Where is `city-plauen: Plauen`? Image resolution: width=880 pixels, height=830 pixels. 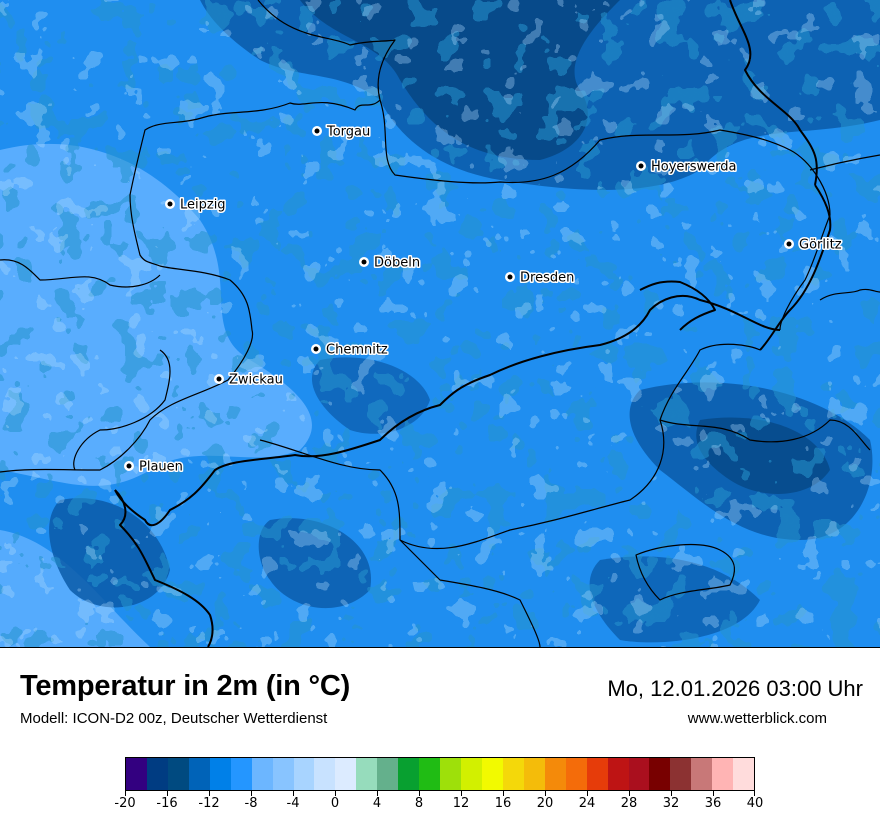 city-plauen: Plauen is located at coordinates (154, 467).